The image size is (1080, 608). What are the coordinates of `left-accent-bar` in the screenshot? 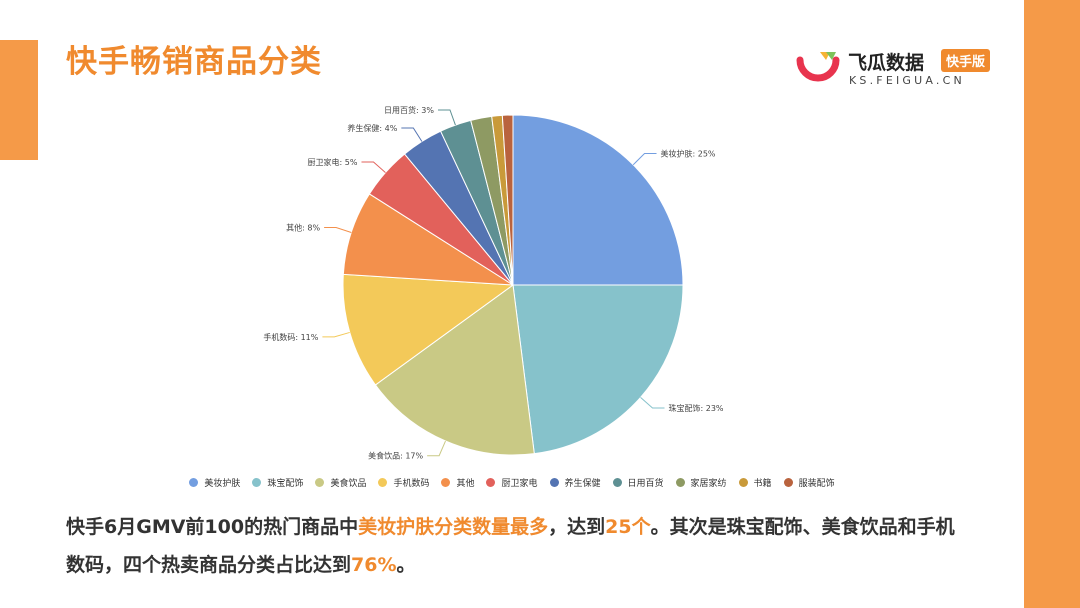 It's located at (19, 100).